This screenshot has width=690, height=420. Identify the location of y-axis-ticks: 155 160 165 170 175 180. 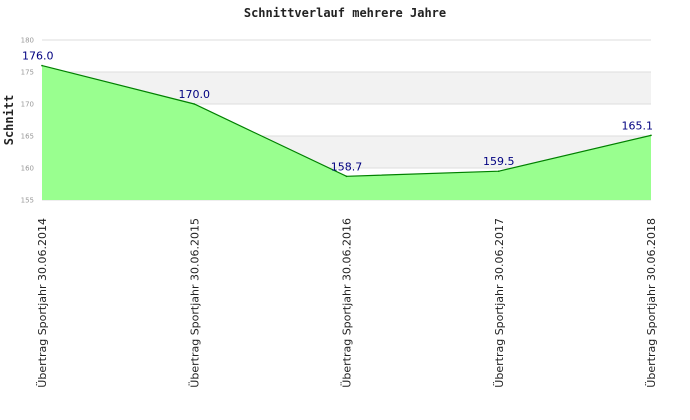
(27, 121).